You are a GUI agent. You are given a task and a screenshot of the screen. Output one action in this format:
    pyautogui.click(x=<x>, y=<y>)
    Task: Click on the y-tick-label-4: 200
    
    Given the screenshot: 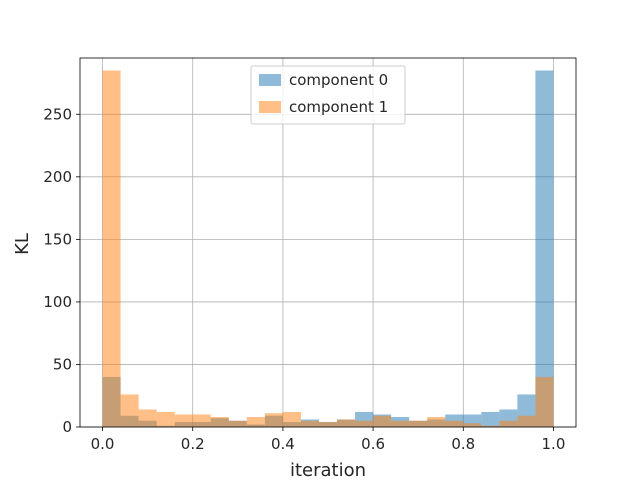 What is the action you would take?
    pyautogui.click(x=57, y=177)
    